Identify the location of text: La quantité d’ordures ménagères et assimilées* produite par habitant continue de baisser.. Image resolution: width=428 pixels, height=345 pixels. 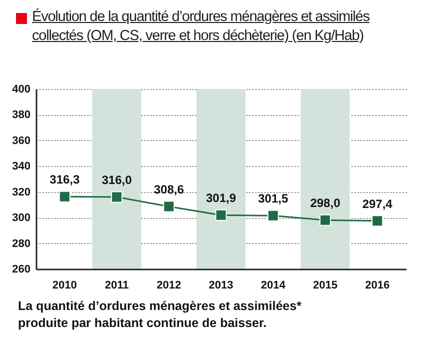
(160, 315).